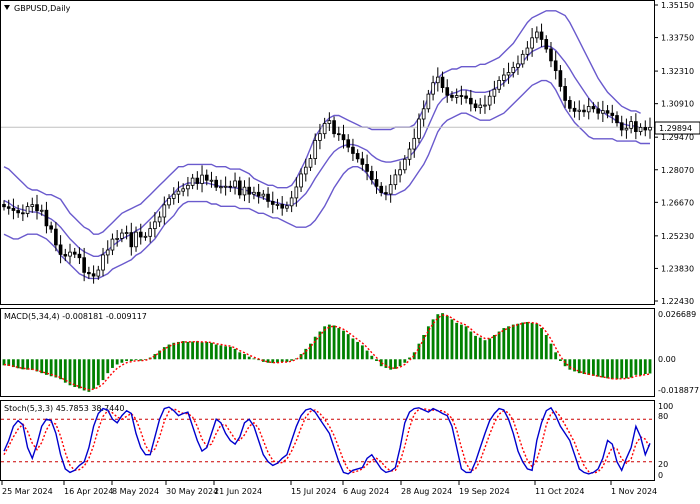  What do you see at coordinates (678, 390) in the screenshot?
I see `macd-tick-min: -0.018877` at bounding box center [678, 390].